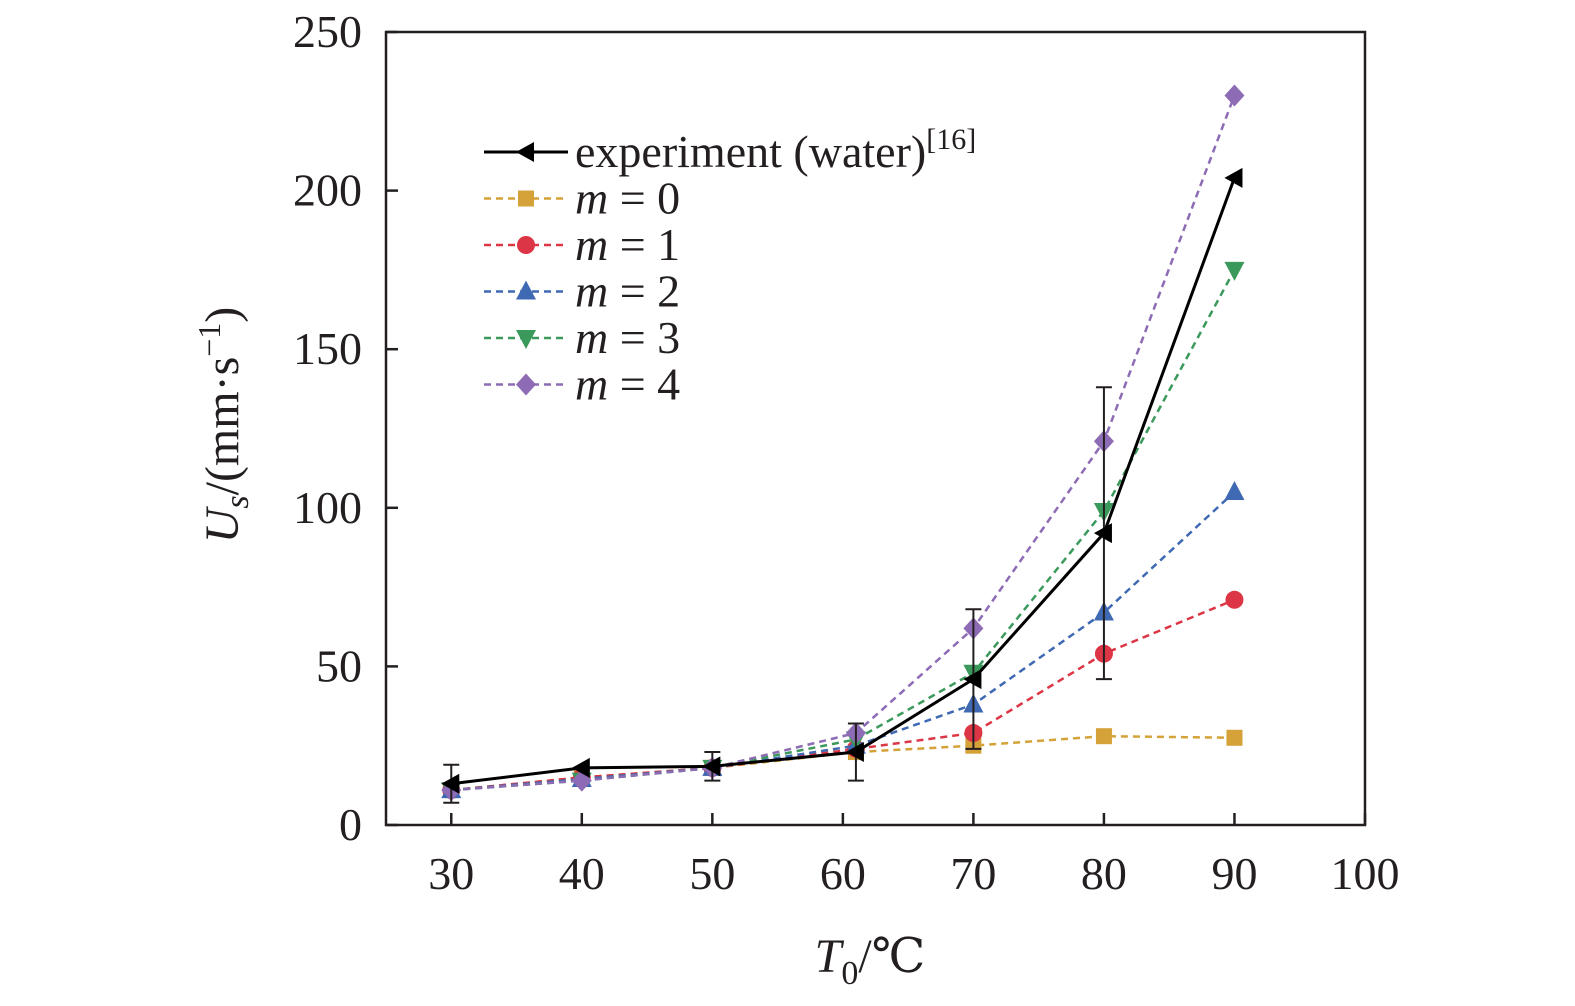 Image resolution: width=1575 pixels, height=1006 pixels. What do you see at coordinates (451, 873) in the screenshot?
I see `x-tick-label: 30` at bounding box center [451, 873].